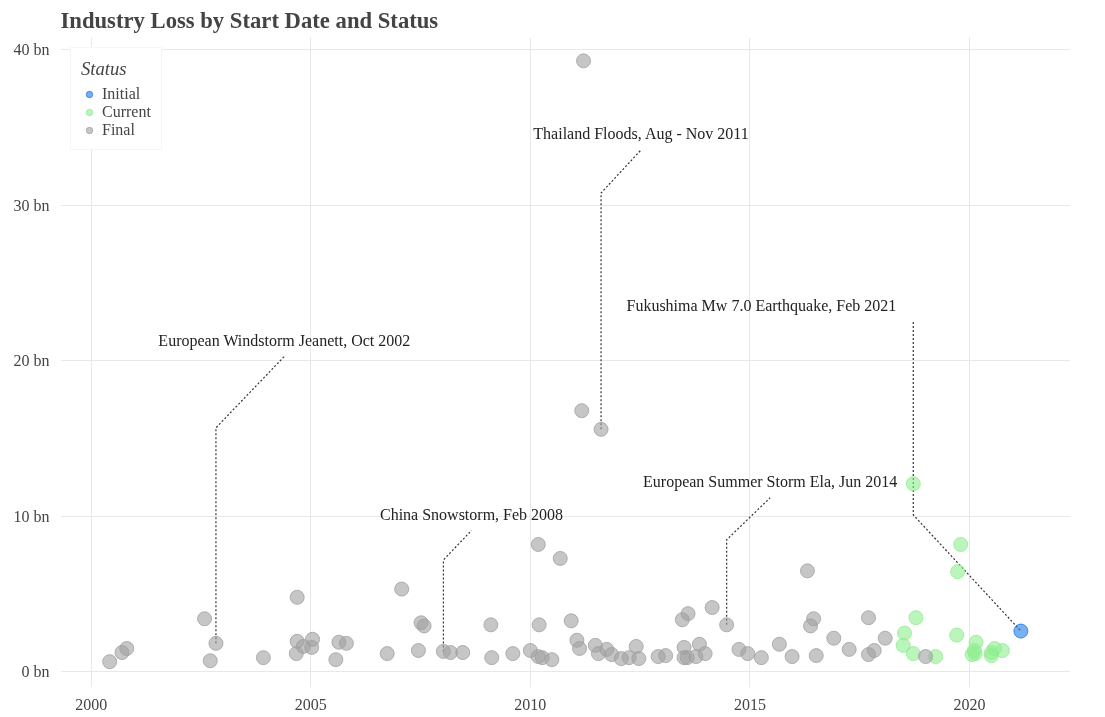 The image size is (1105, 717). I want to click on legend-title: Status, so click(104, 69).